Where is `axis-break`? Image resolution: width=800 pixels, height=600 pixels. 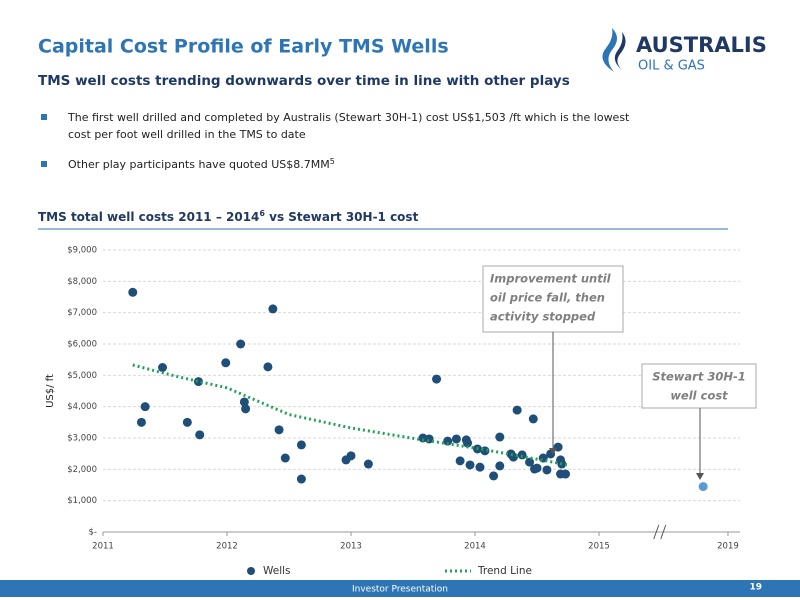
axis-break is located at coordinates (660, 532).